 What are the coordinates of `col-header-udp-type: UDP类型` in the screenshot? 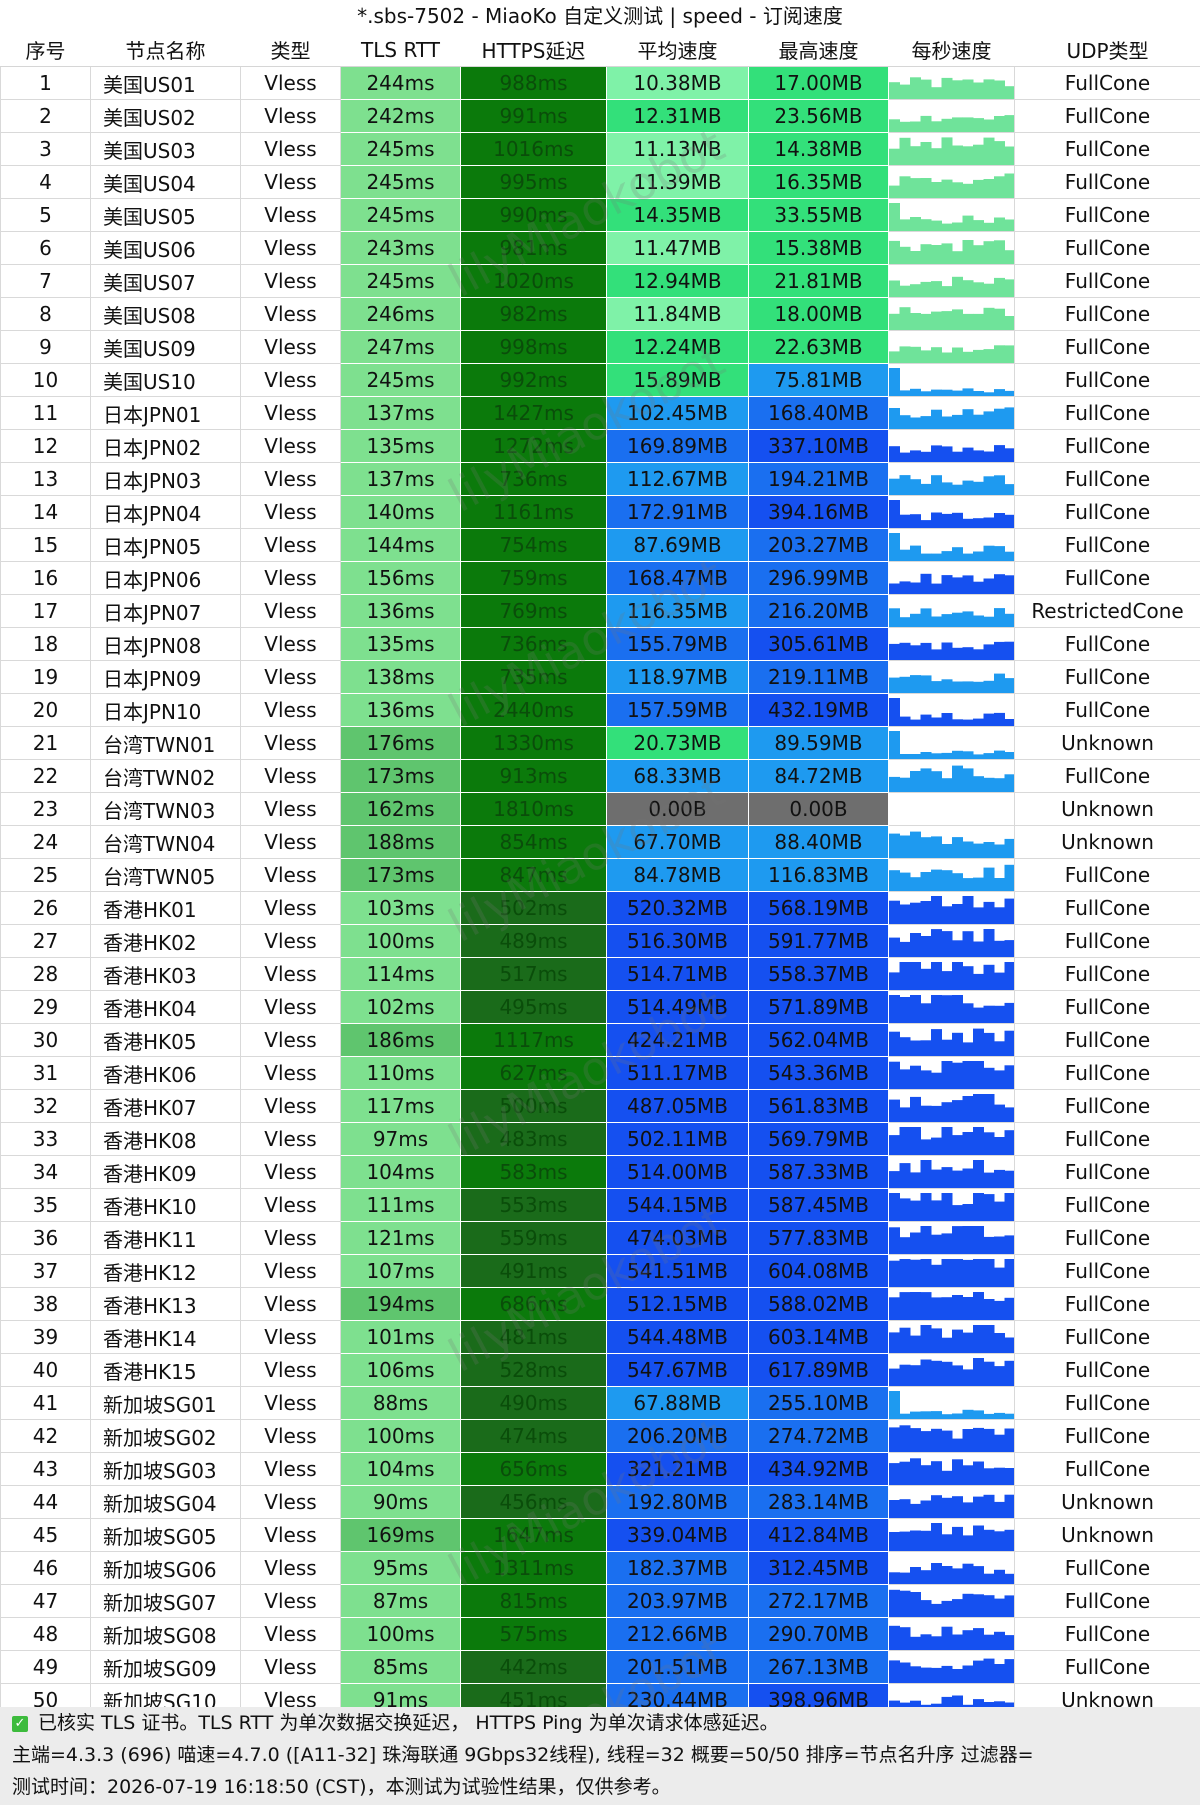 It's located at (1107, 50).